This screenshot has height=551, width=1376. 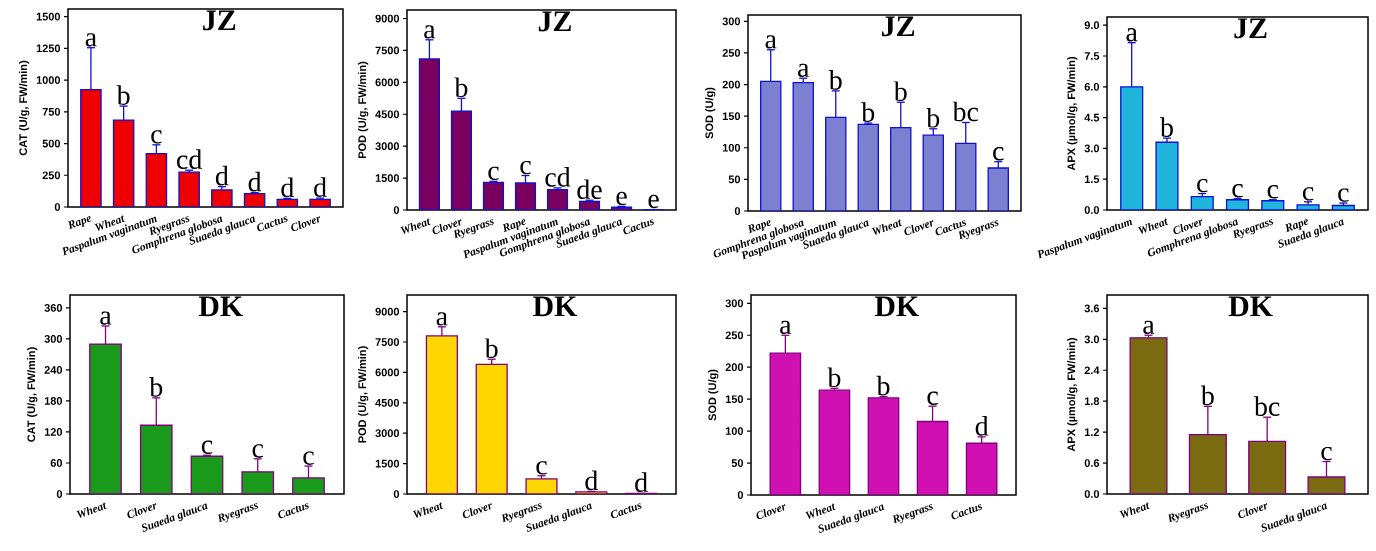 What do you see at coordinates (363, 394) in the screenshot?
I see `y-axis-title: POD (U/g, FW/min)` at bounding box center [363, 394].